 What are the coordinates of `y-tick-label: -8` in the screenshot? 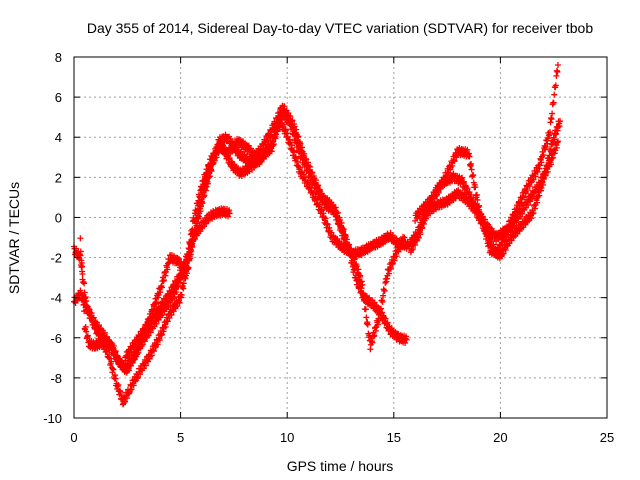 It's located at (56, 378).